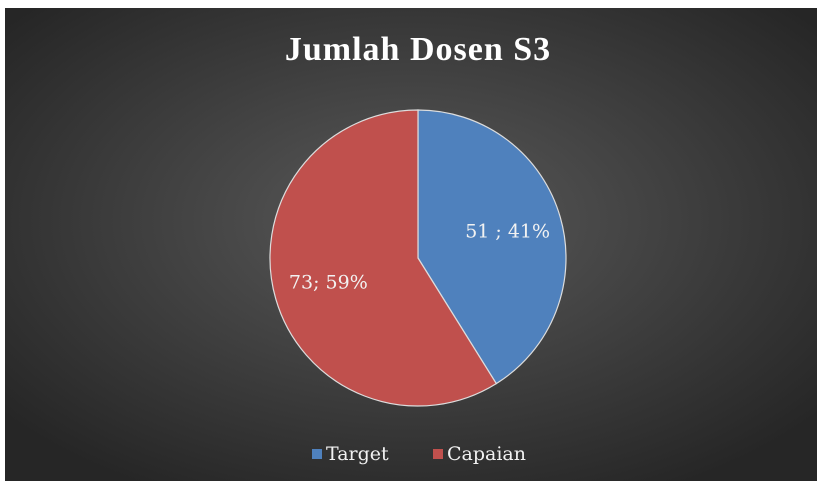 The width and height of the screenshot is (822, 488). What do you see at coordinates (418, 49) in the screenshot?
I see `chart-title: Jumlah Dosen S3` at bounding box center [418, 49].